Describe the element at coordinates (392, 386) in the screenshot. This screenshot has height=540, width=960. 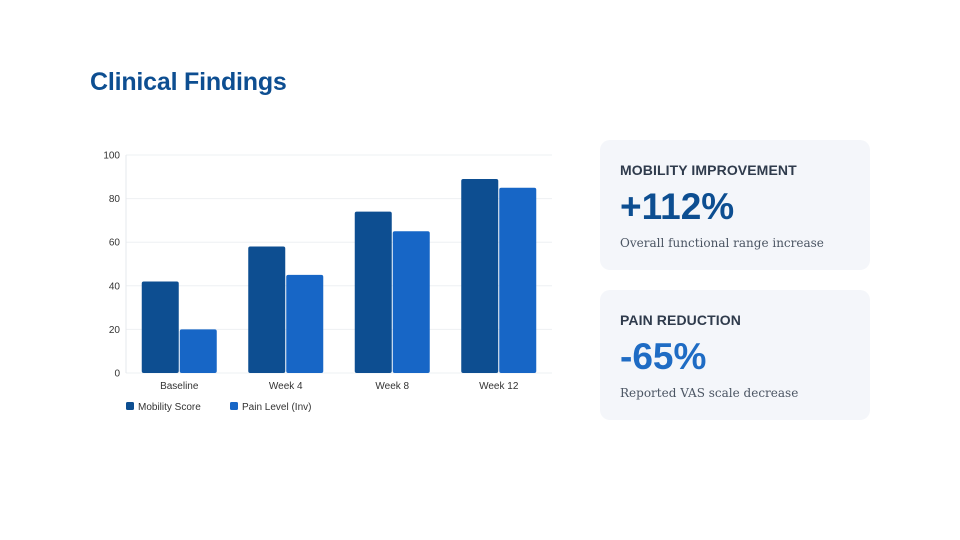
I see `x-tick-label: Week 8` at that location.